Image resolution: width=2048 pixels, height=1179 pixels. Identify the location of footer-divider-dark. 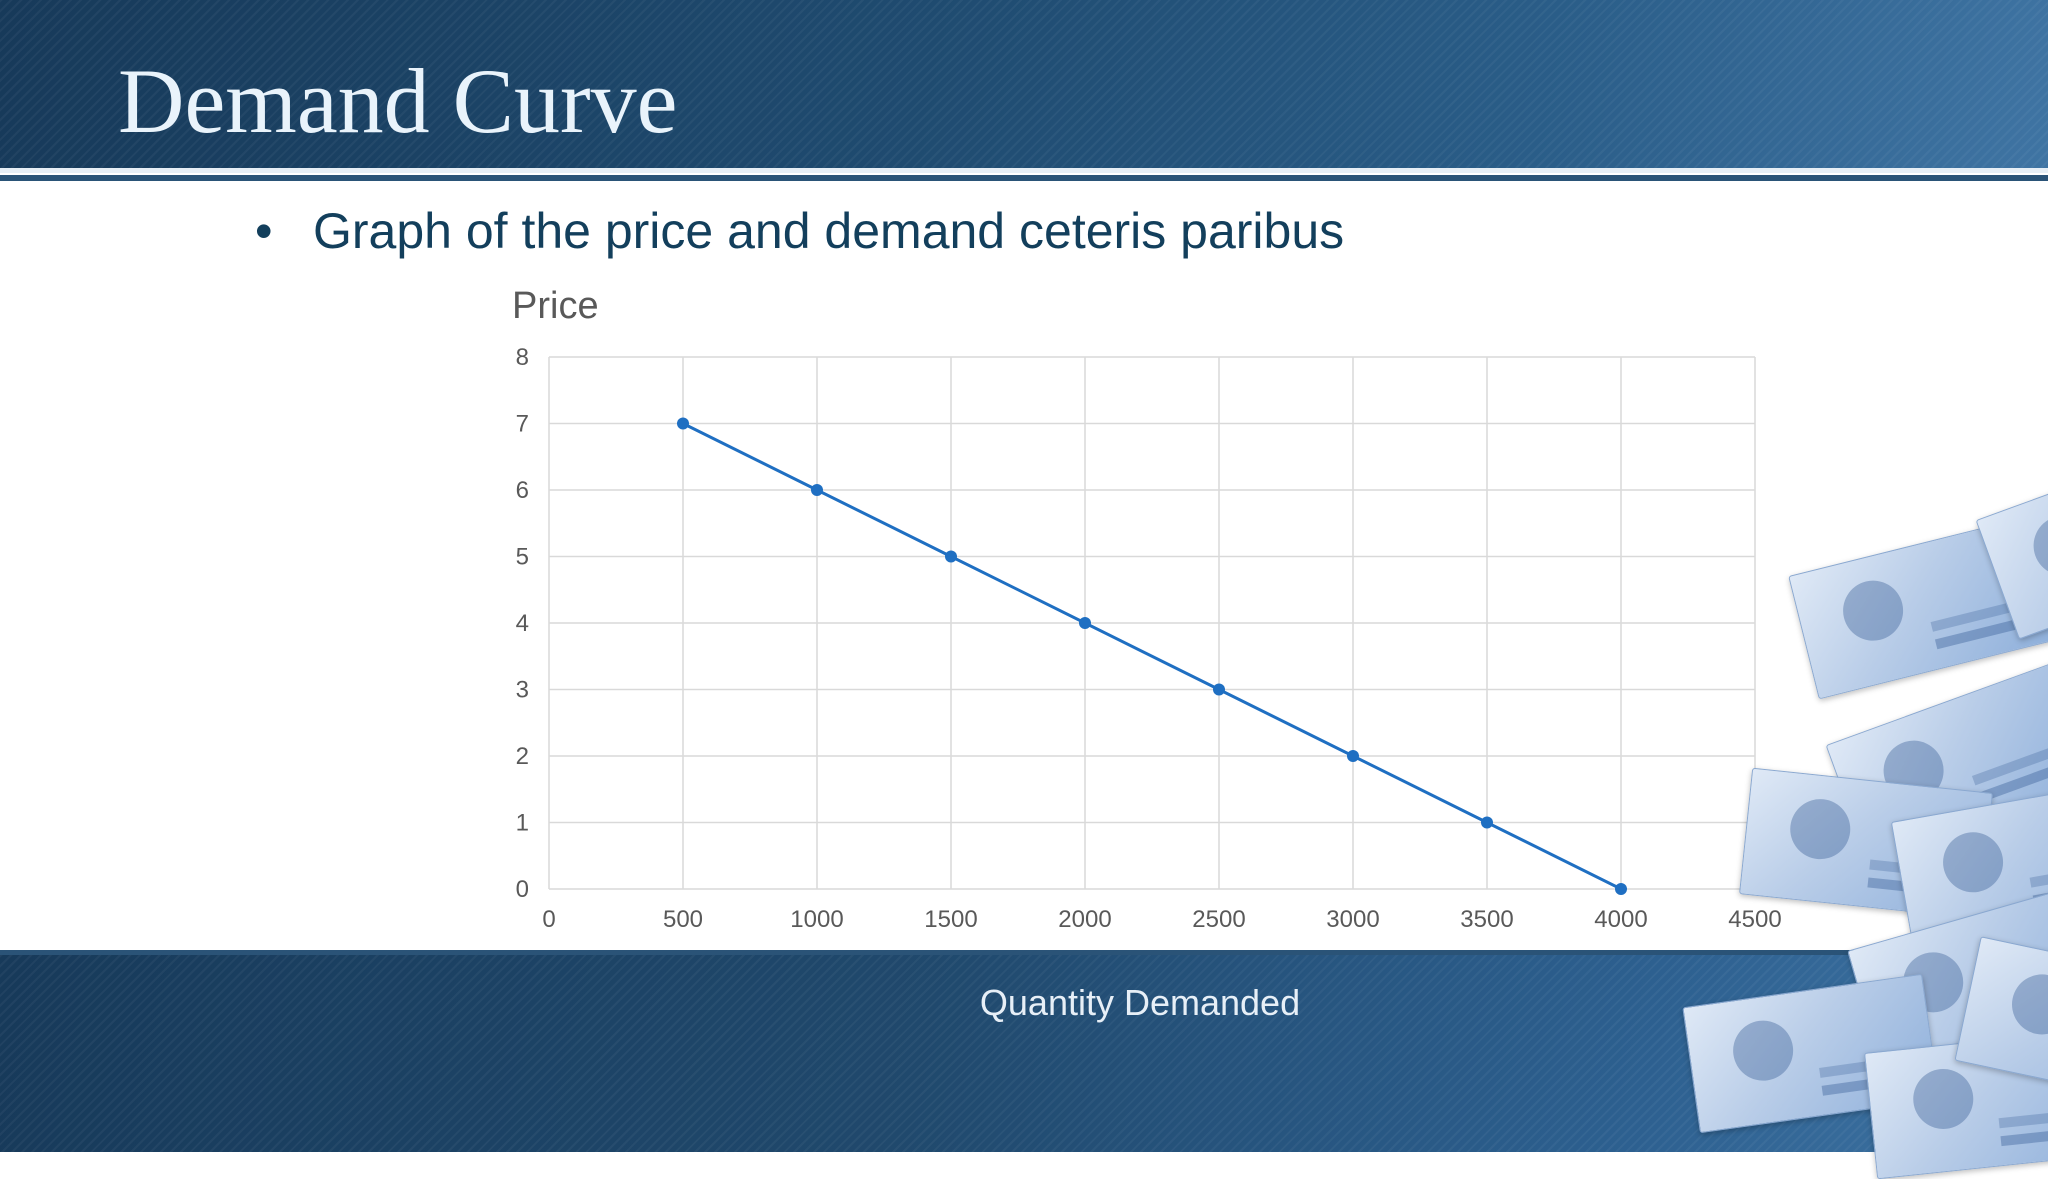
(1024, 953).